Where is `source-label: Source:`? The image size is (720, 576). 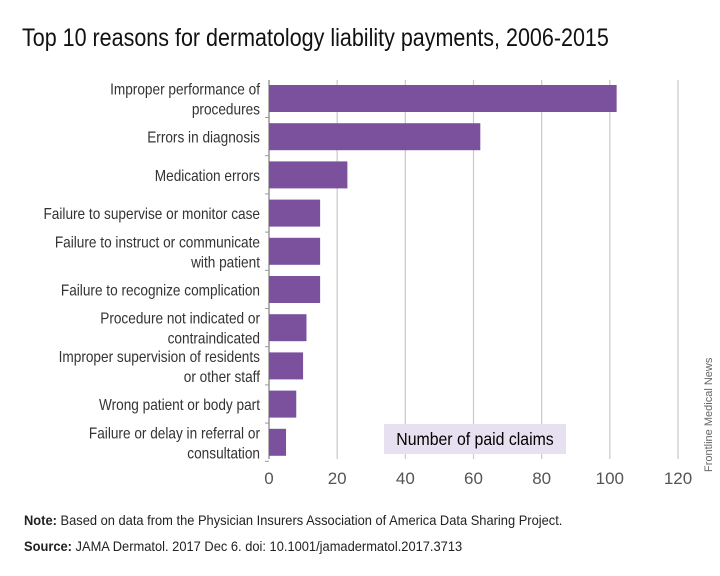 source-label: Source: is located at coordinates (48, 546).